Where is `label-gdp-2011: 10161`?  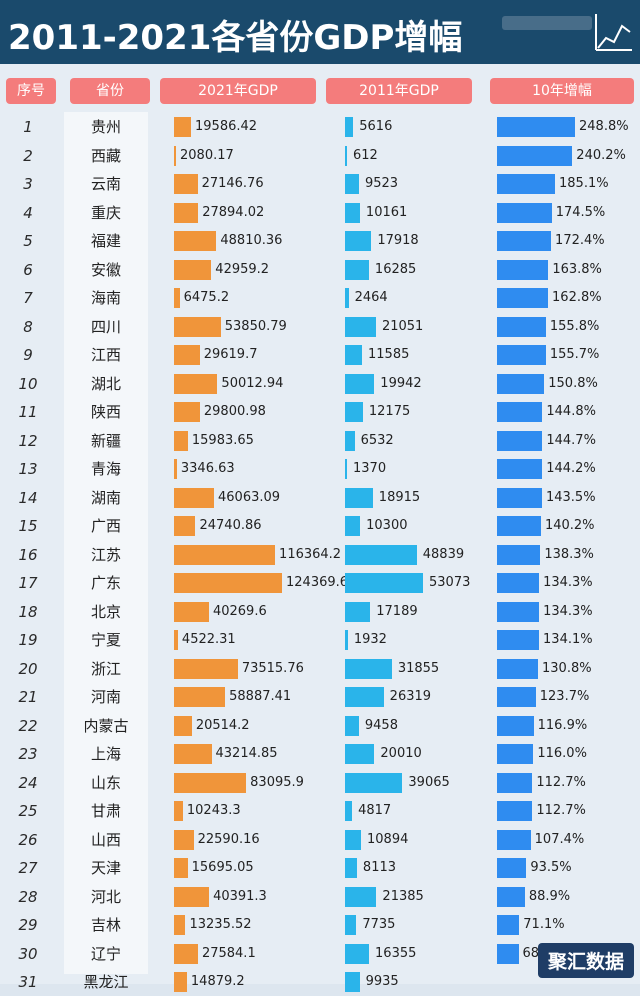 label-gdp-2011: 10161 is located at coordinates (386, 212).